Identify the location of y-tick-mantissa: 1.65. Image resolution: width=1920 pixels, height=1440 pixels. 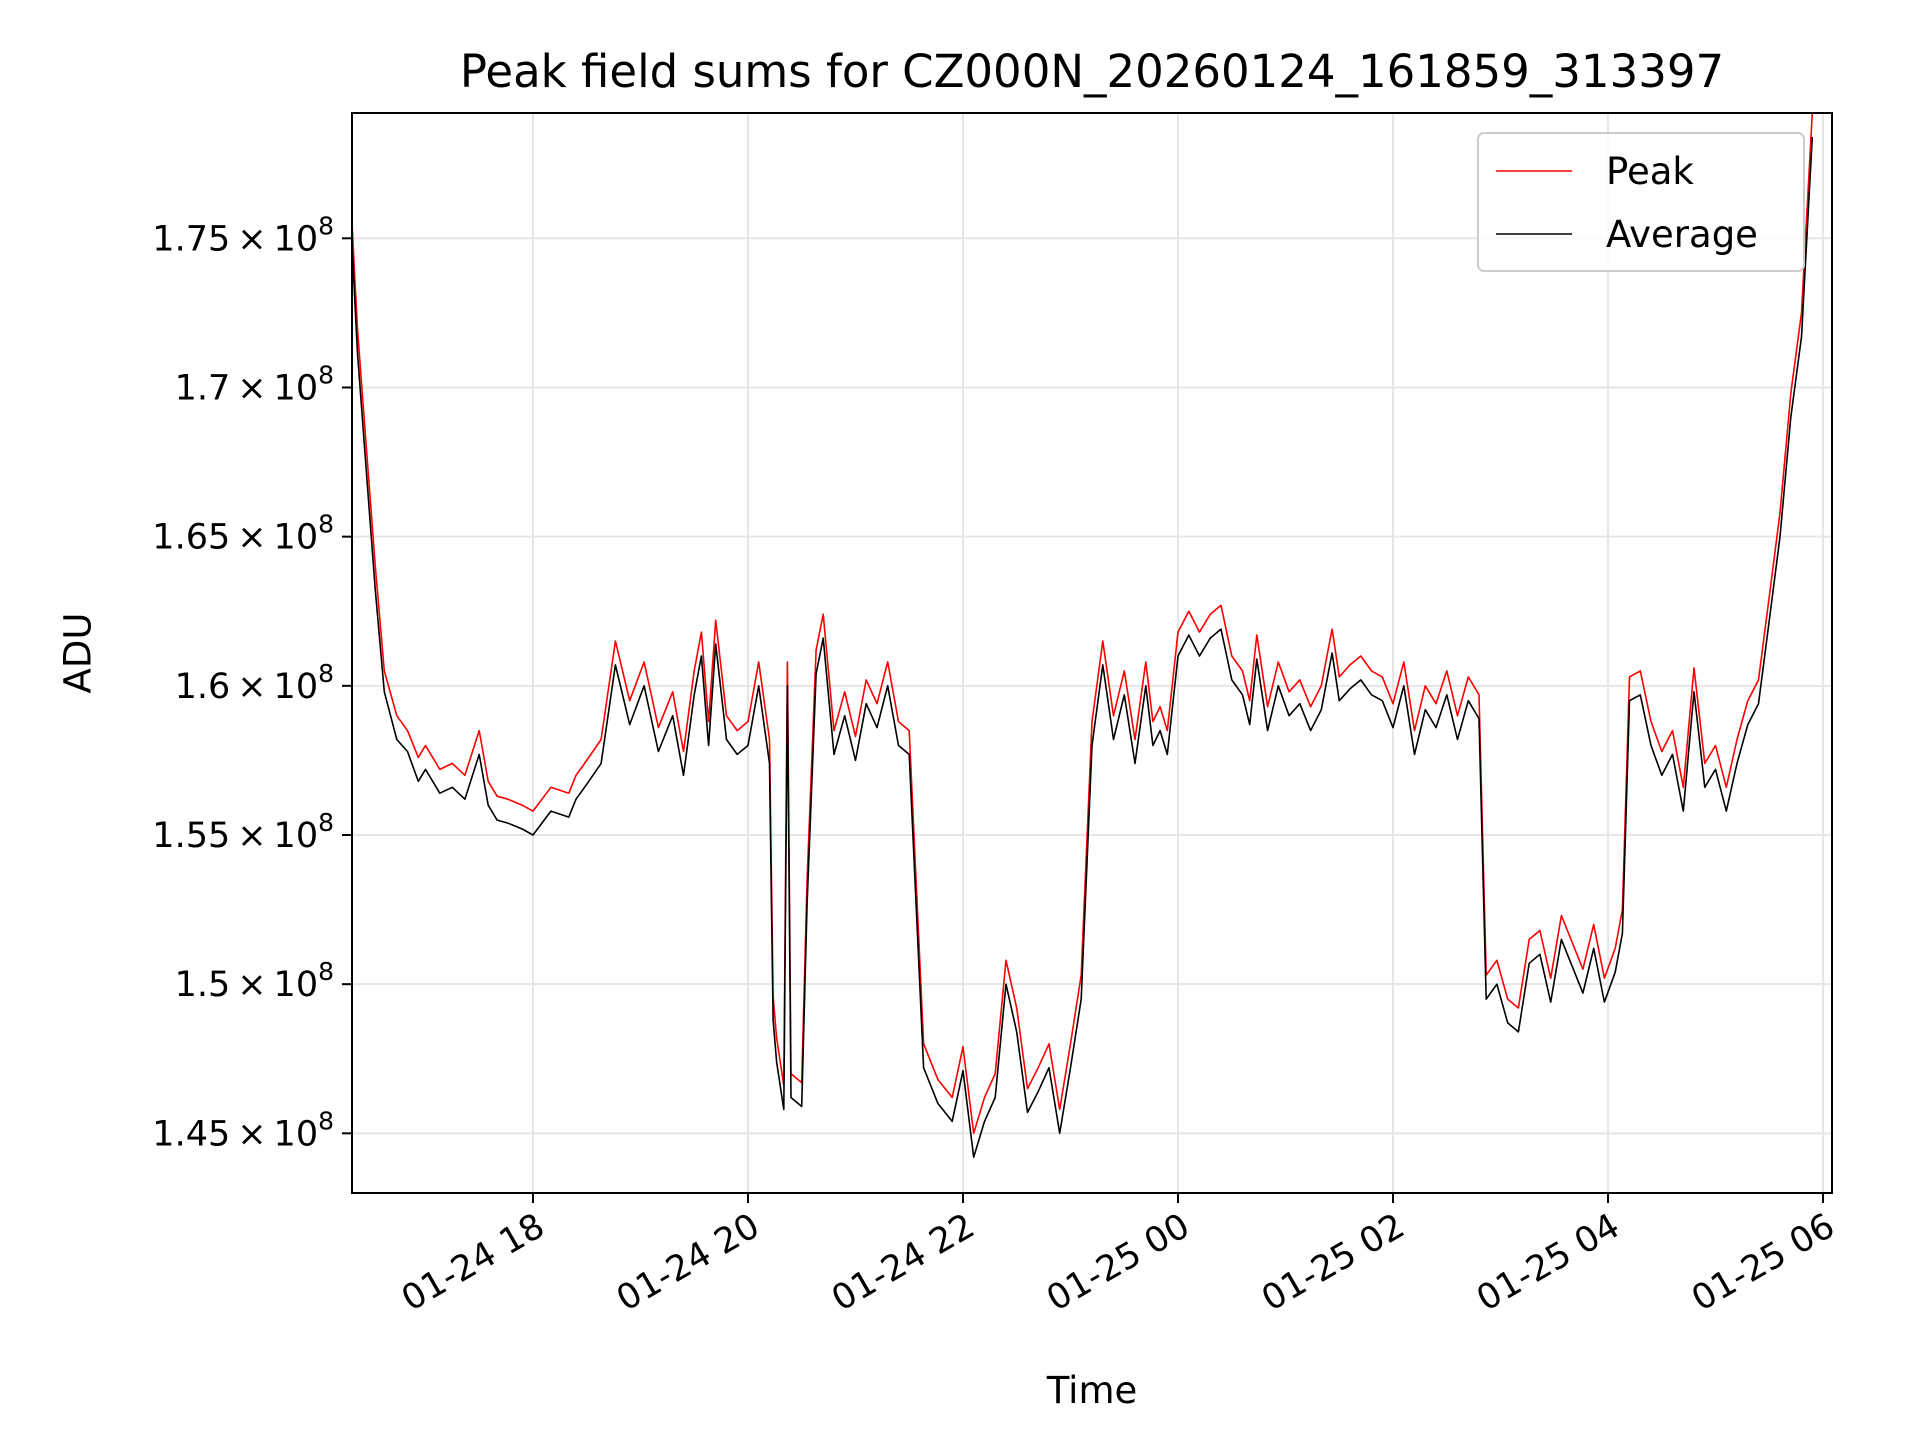
(191, 538).